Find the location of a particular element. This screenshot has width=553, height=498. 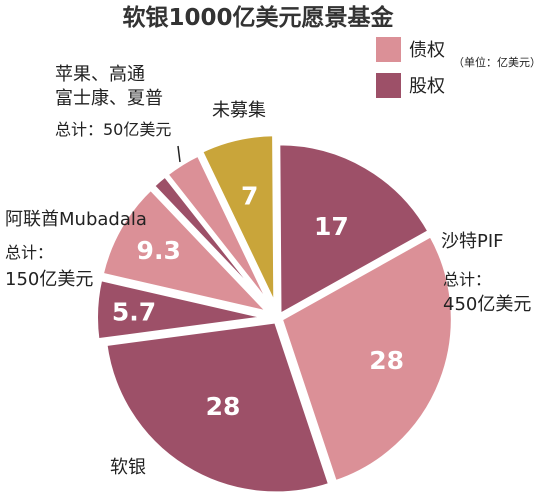

pie-slice-softbank-equity is located at coordinates (218, 407).